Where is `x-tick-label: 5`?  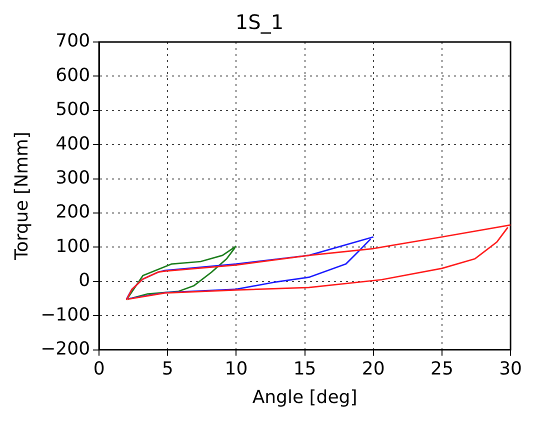 x-tick-label: 5 is located at coordinates (168, 369).